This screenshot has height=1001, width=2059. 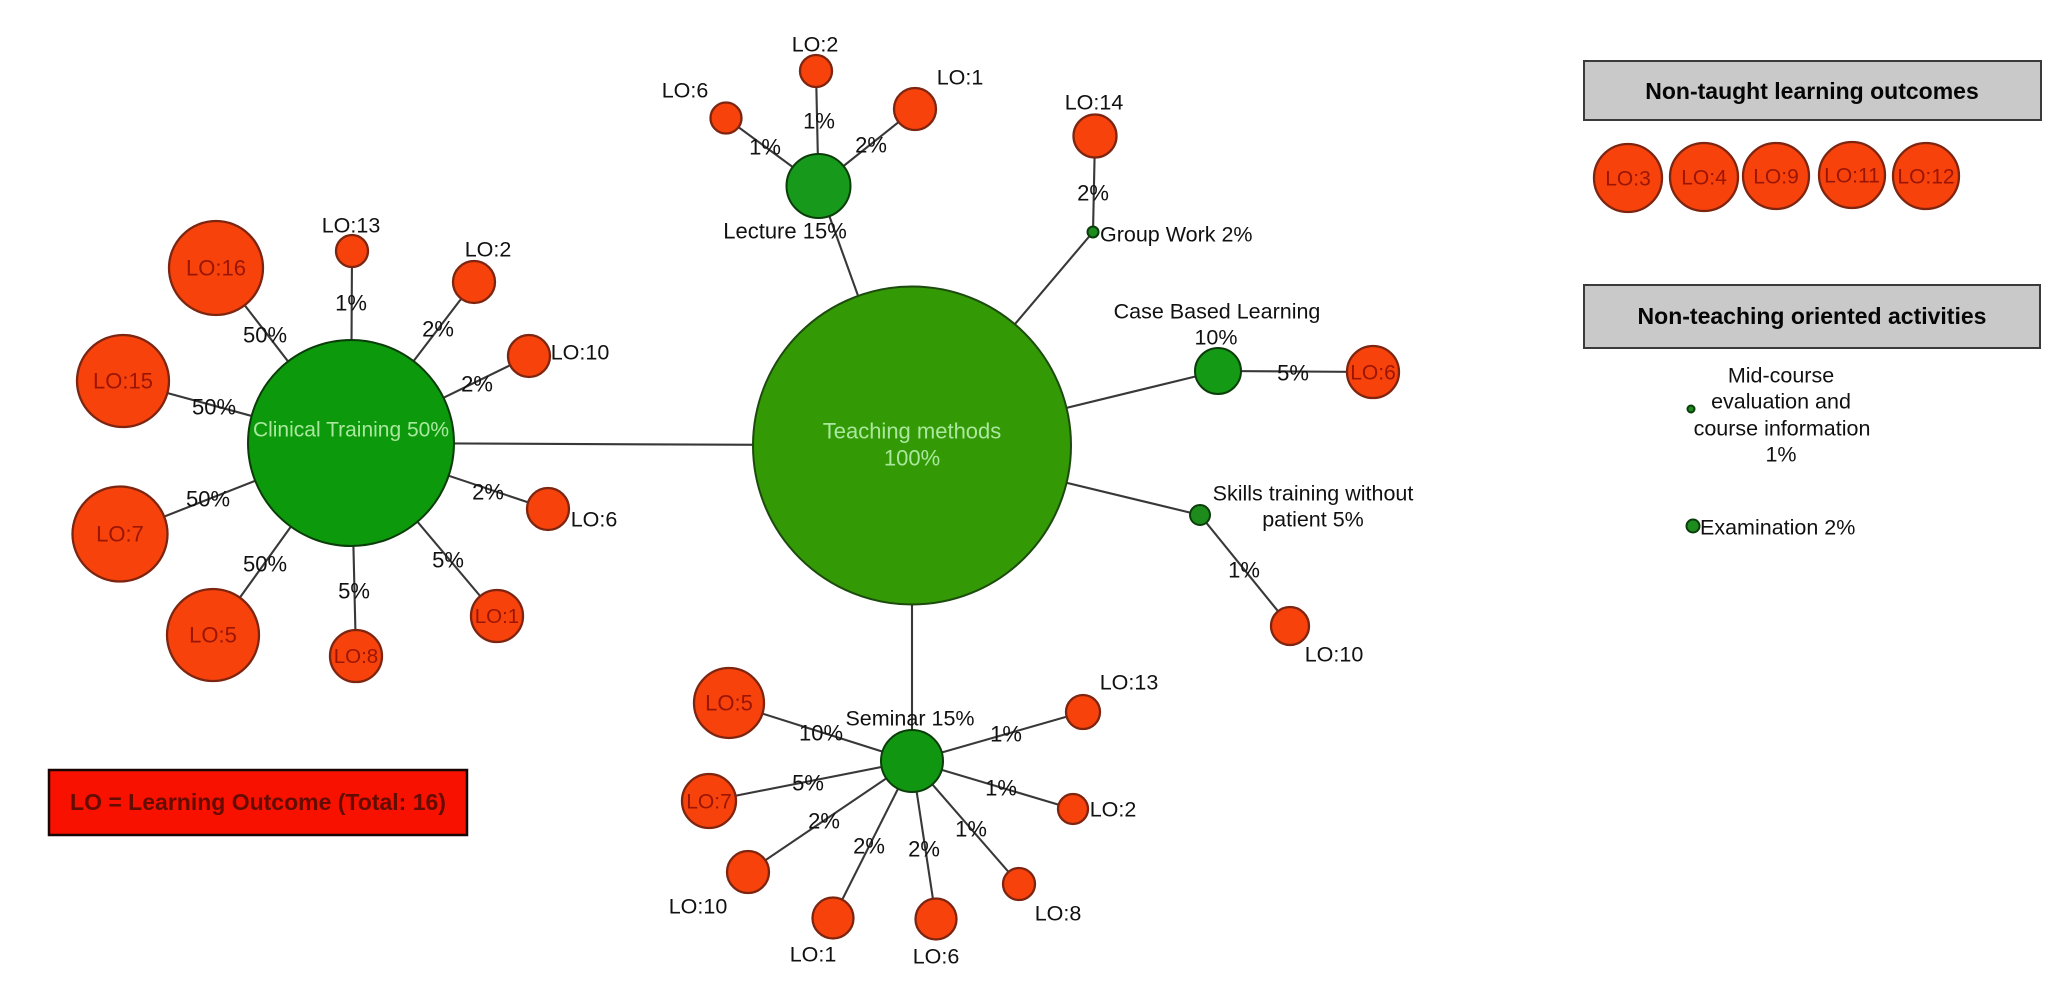 What do you see at coordinates (1925, 176) in the screenshot?
I see `svg-text: LO:12` at bounding box center [1925, 176].